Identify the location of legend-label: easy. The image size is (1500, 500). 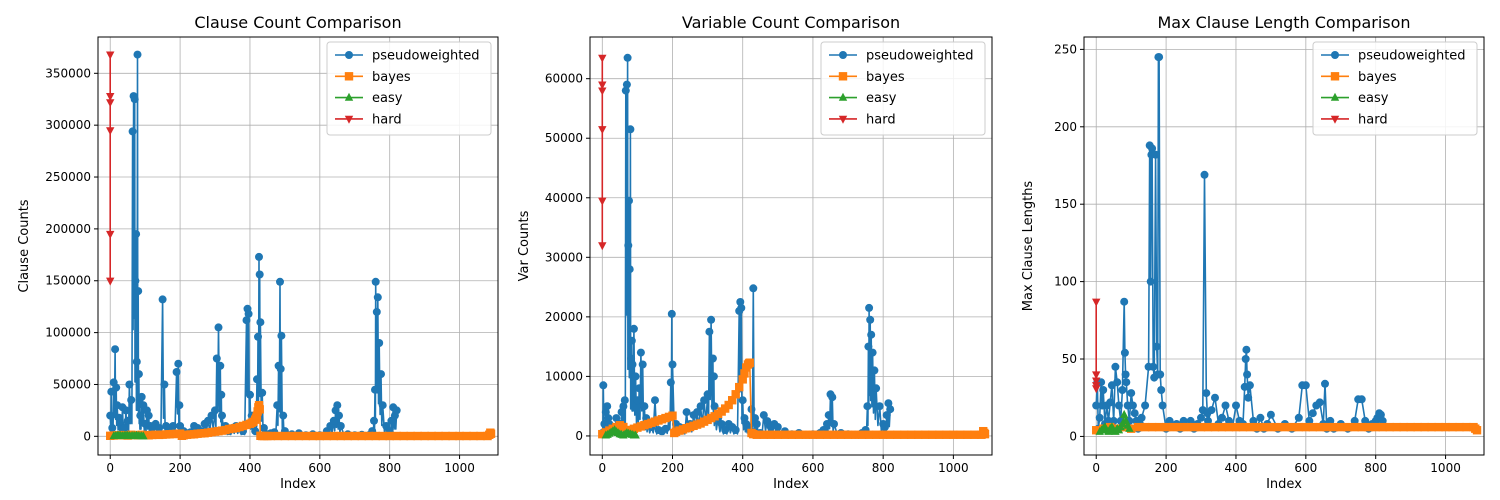
(387, 98).